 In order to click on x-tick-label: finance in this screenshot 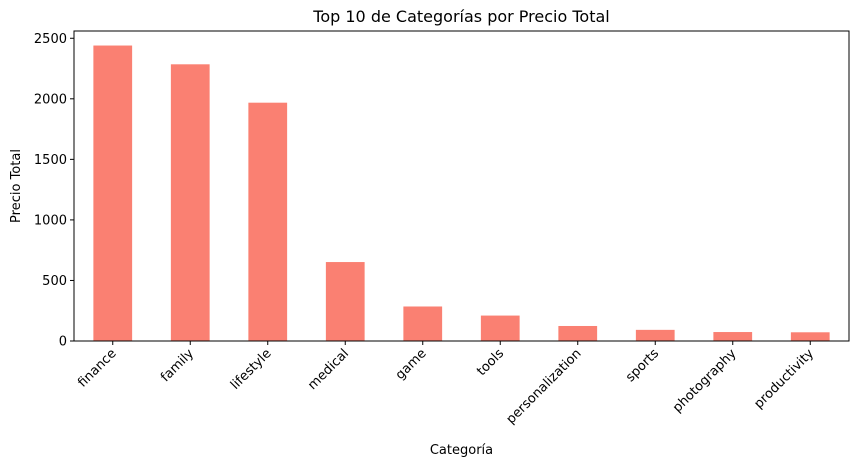, I will do `click(97, 368)`.